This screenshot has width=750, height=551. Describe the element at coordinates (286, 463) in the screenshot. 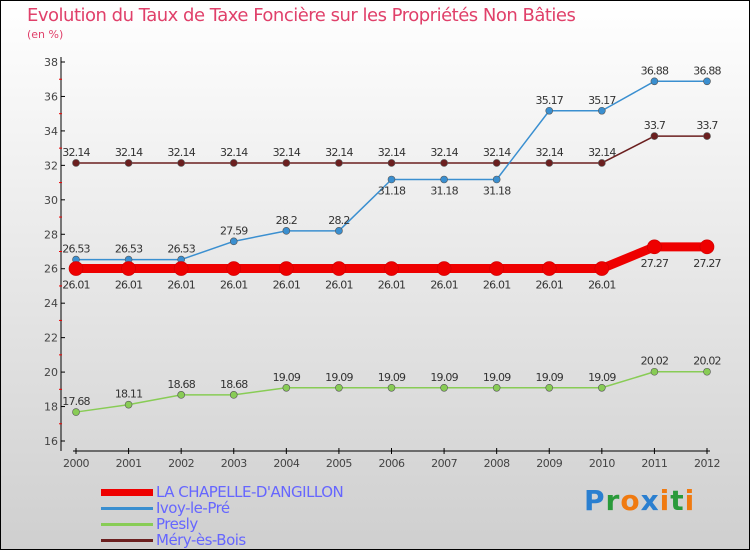

I see `x-tick-label: 2004` at that location.